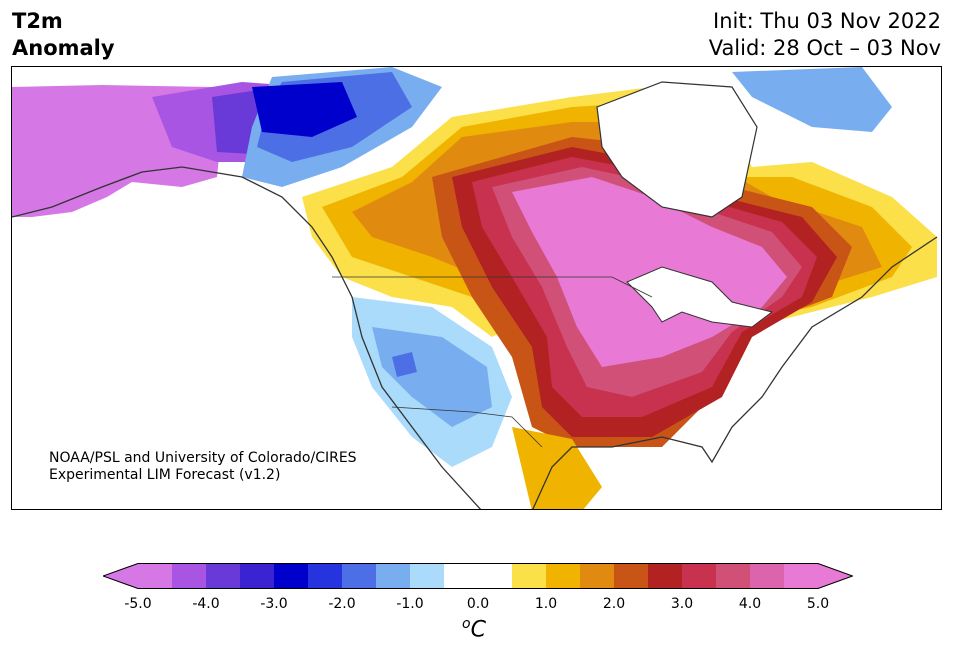 This screenshot has height=656, width=953. What do you see at coordinates (466, 624) in the screenshot?
I see `unit-degree: o` at bounding box center [466, 624].